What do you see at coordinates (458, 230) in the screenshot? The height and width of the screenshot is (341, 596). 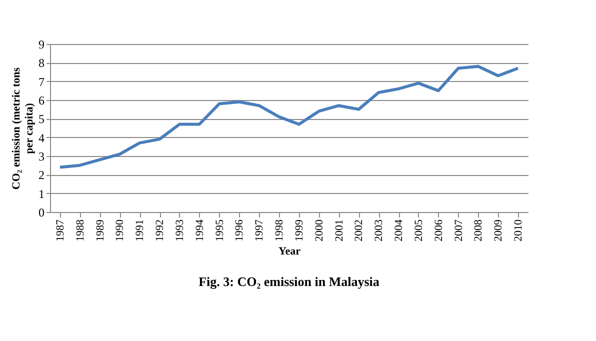 I see `x-tick-label: 2007` at bounding box center [458, 230].